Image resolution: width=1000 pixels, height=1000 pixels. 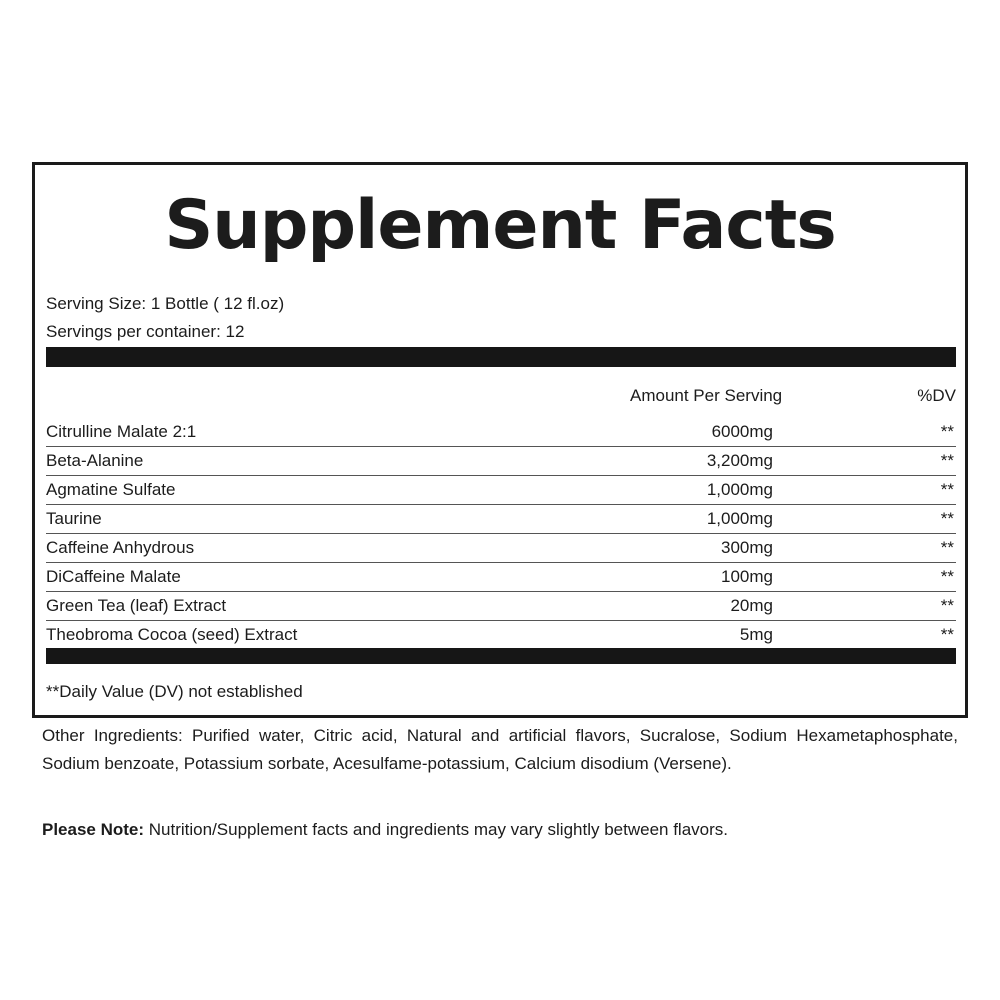 What do you see at coordinates (501, 461) in the screenshot?
I see `table-row: Beta-Alanine 3,200mg **` at bounding box center [501, 461].